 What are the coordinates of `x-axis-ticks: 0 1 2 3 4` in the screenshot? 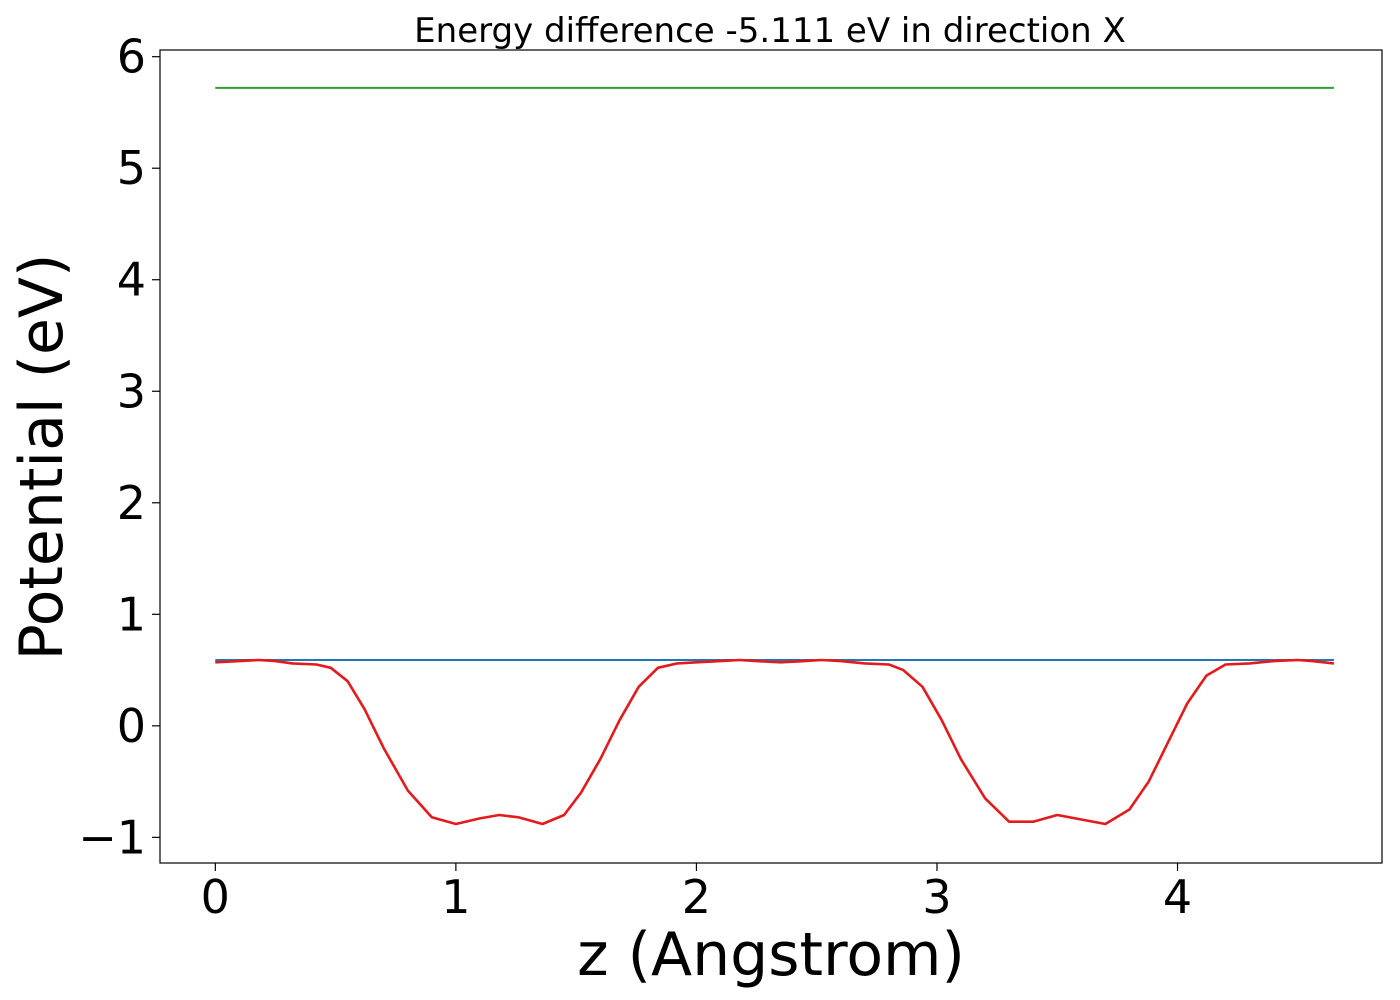 It's located at (696, 893).